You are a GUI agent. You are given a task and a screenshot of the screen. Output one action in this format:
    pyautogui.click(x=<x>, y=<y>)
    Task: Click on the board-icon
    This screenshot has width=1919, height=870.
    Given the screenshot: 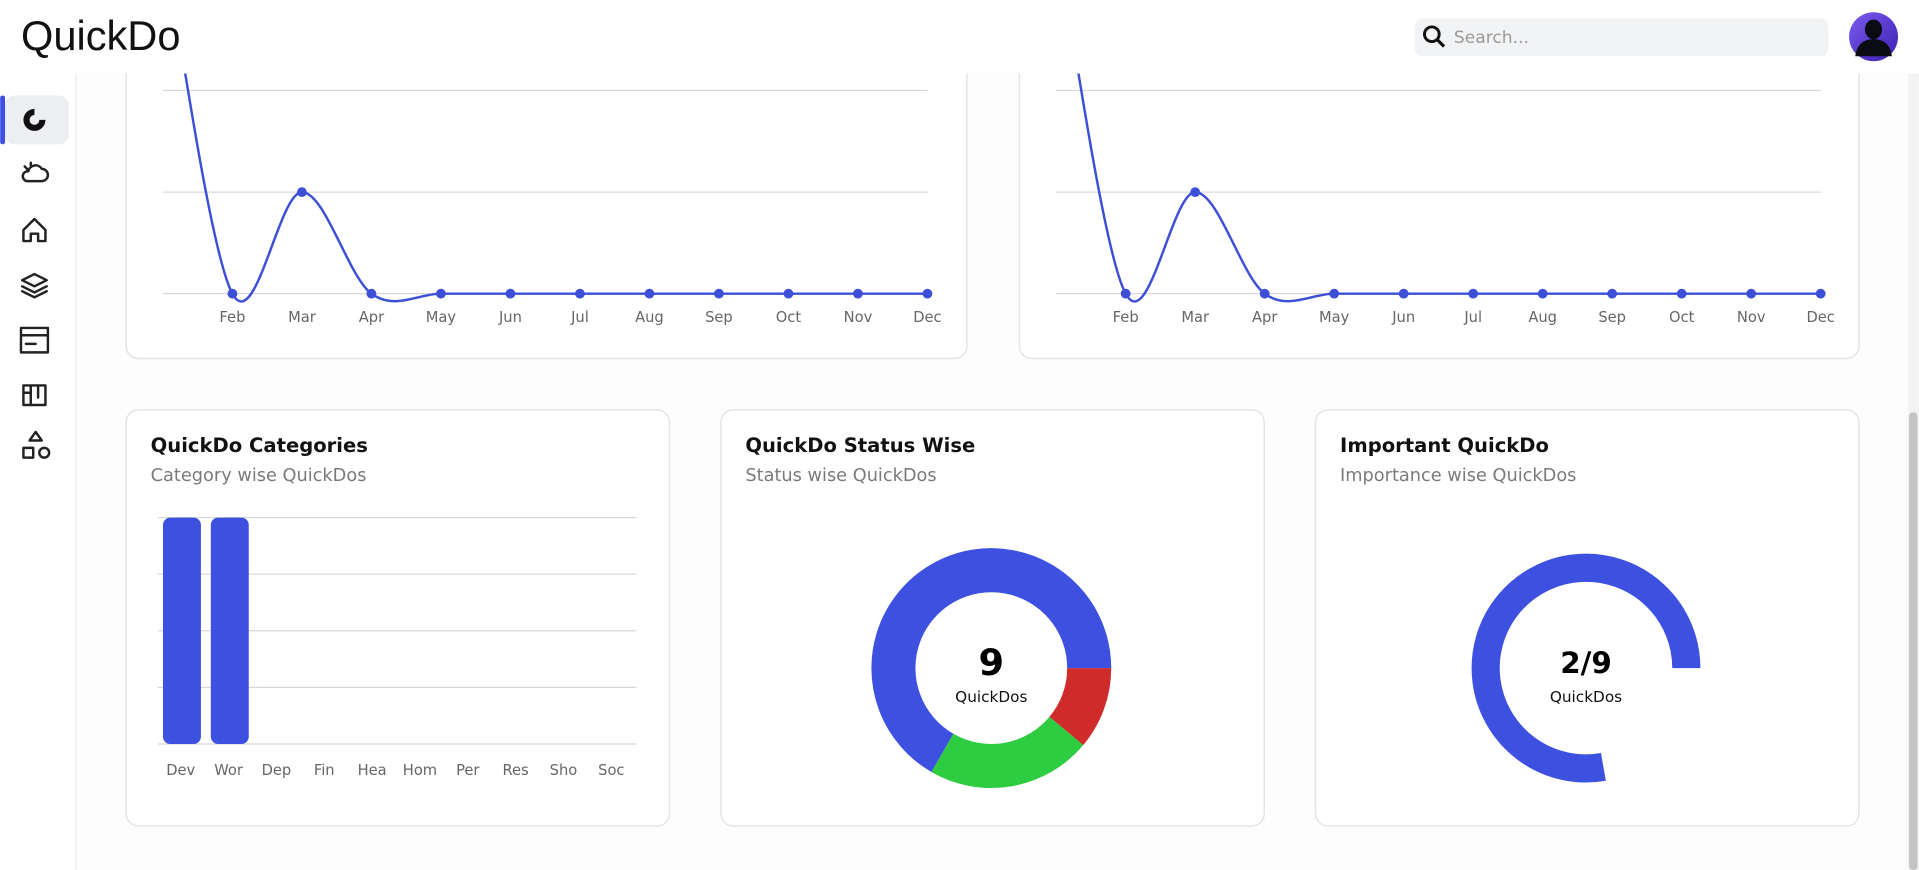 What is the action you would take?
    pyautogui.click(x=34, y=395)
    